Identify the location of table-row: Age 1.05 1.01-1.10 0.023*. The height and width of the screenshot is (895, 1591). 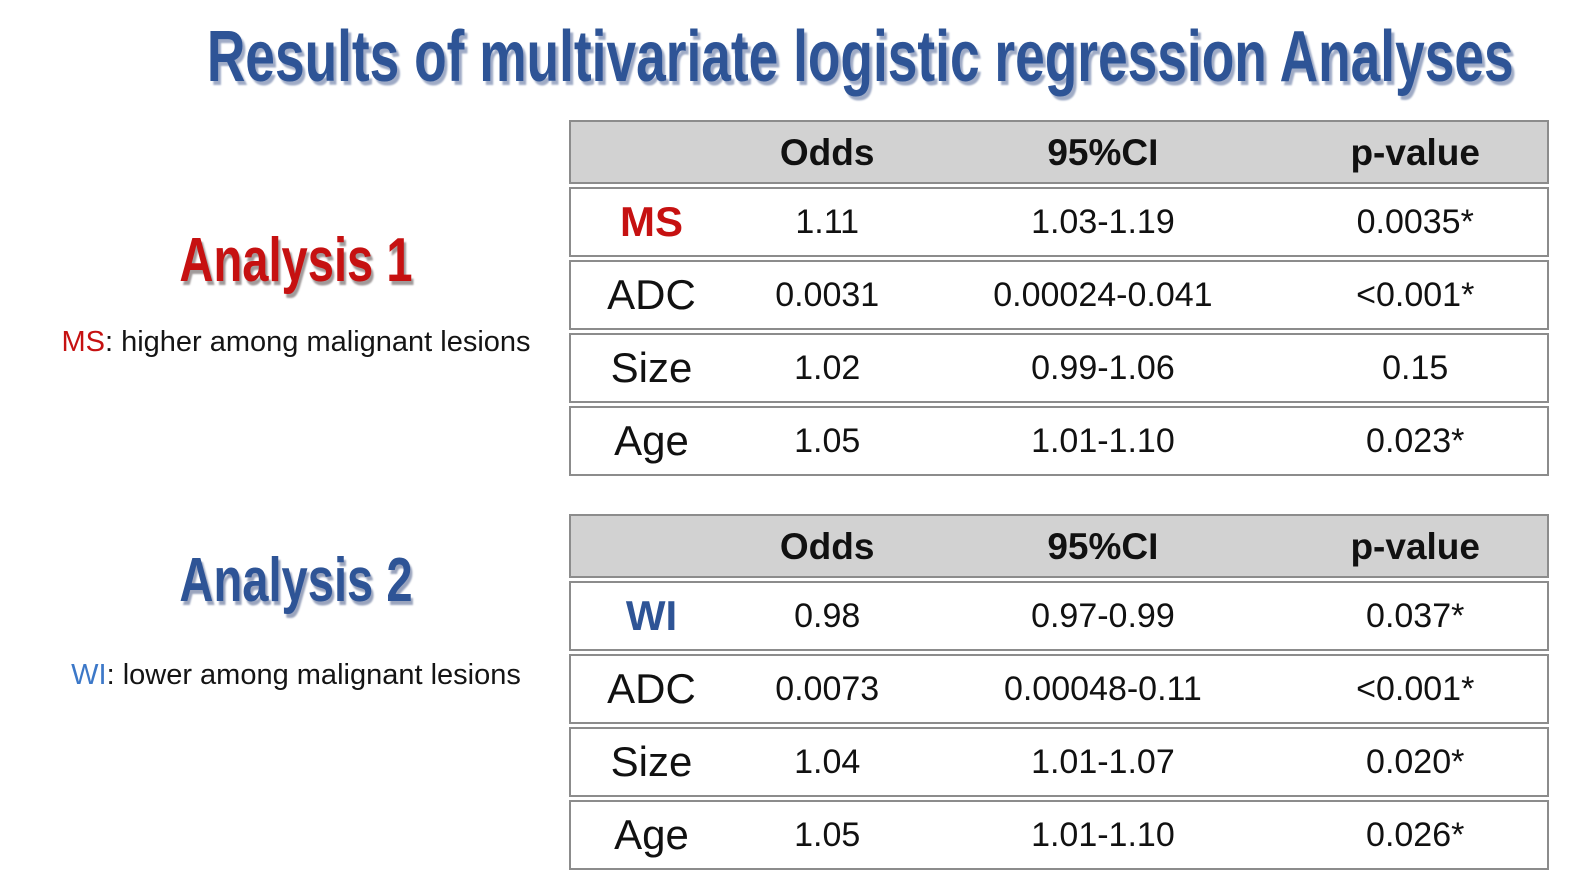
(1059, 441).